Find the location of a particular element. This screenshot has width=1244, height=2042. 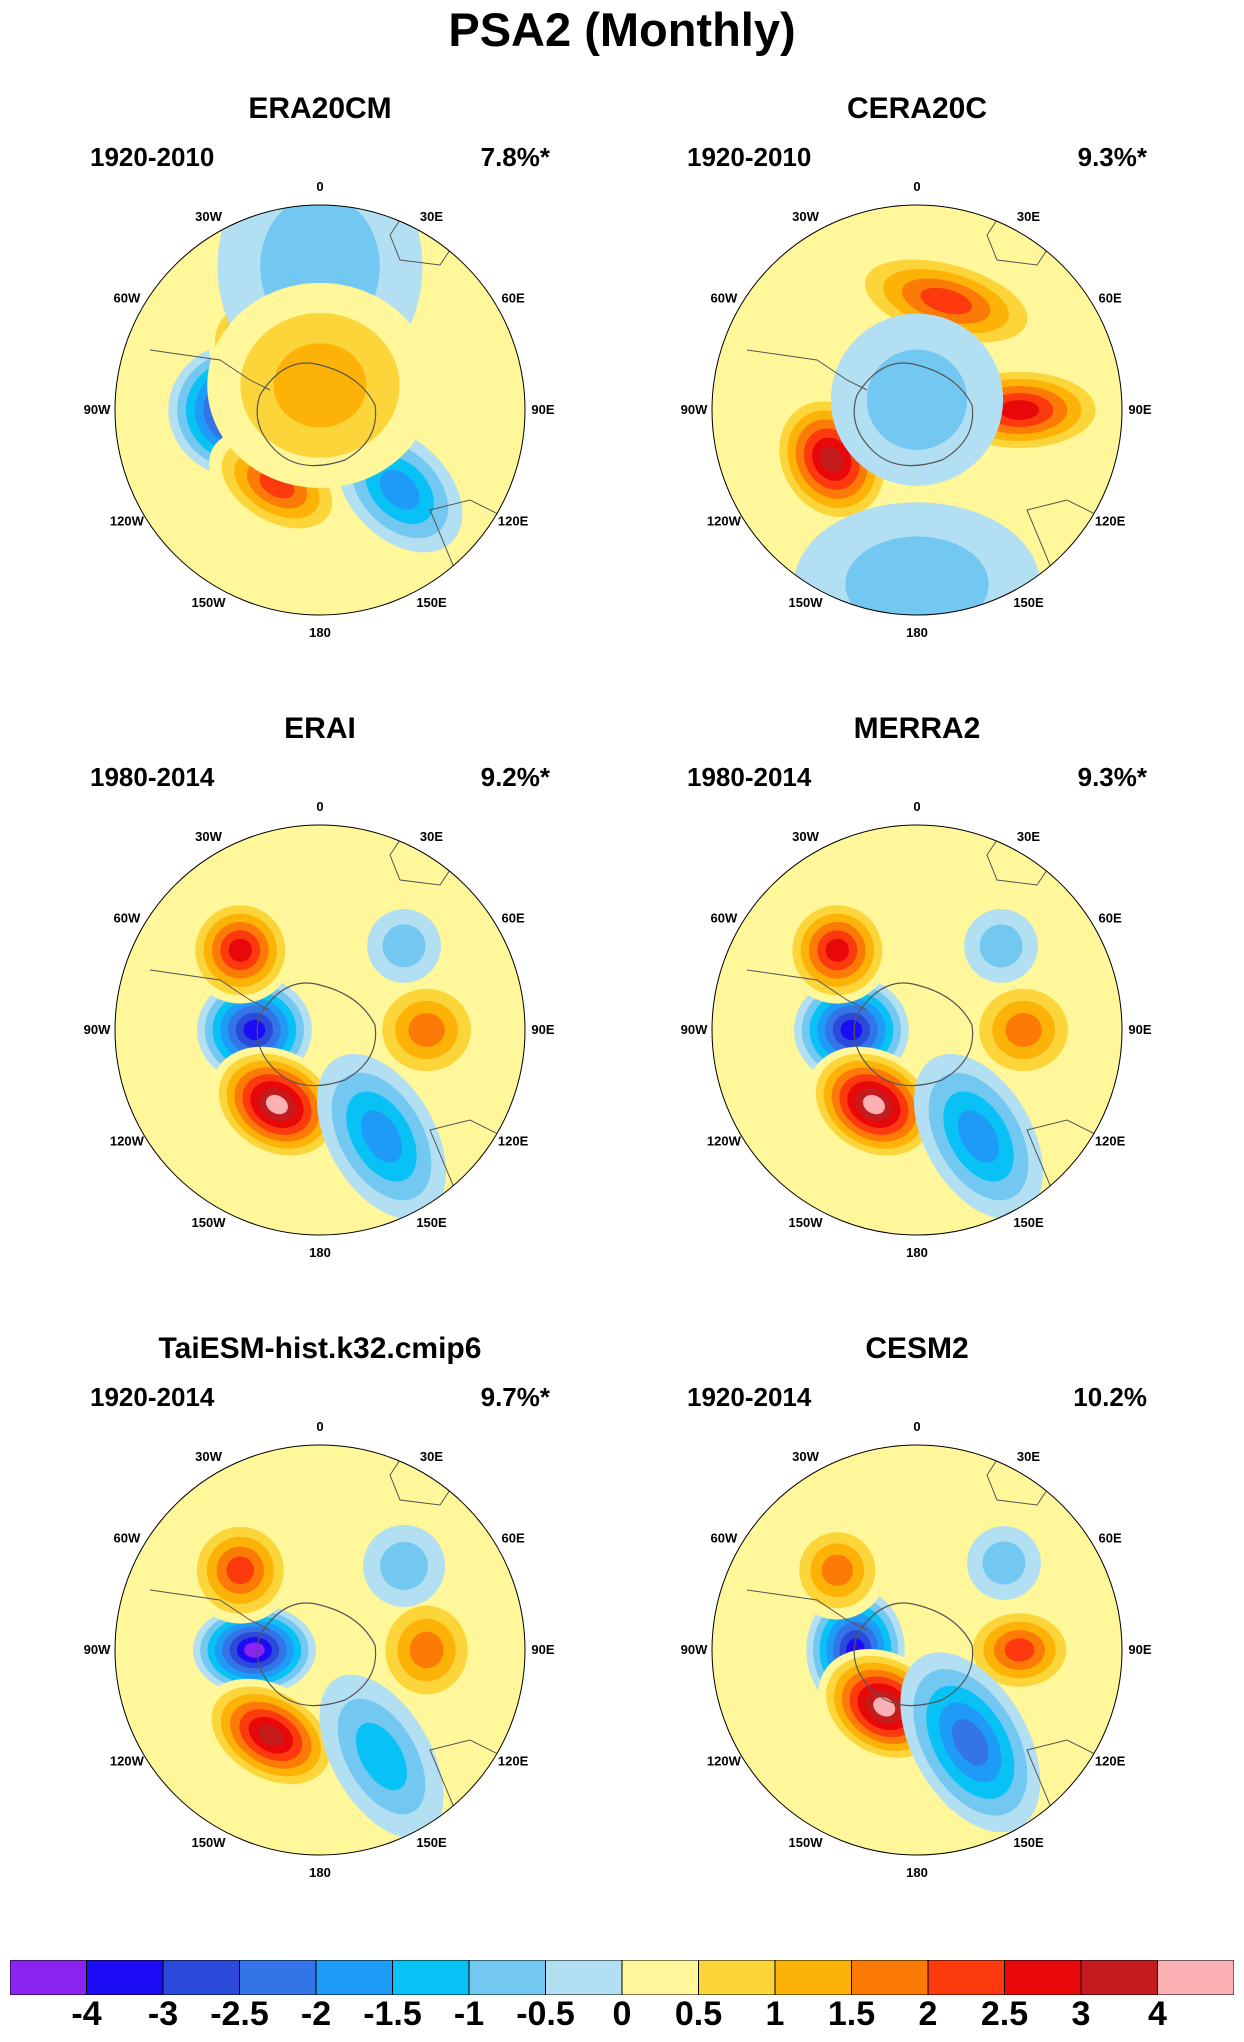

panel-title: ERAI is located at coordinates (320, 728).